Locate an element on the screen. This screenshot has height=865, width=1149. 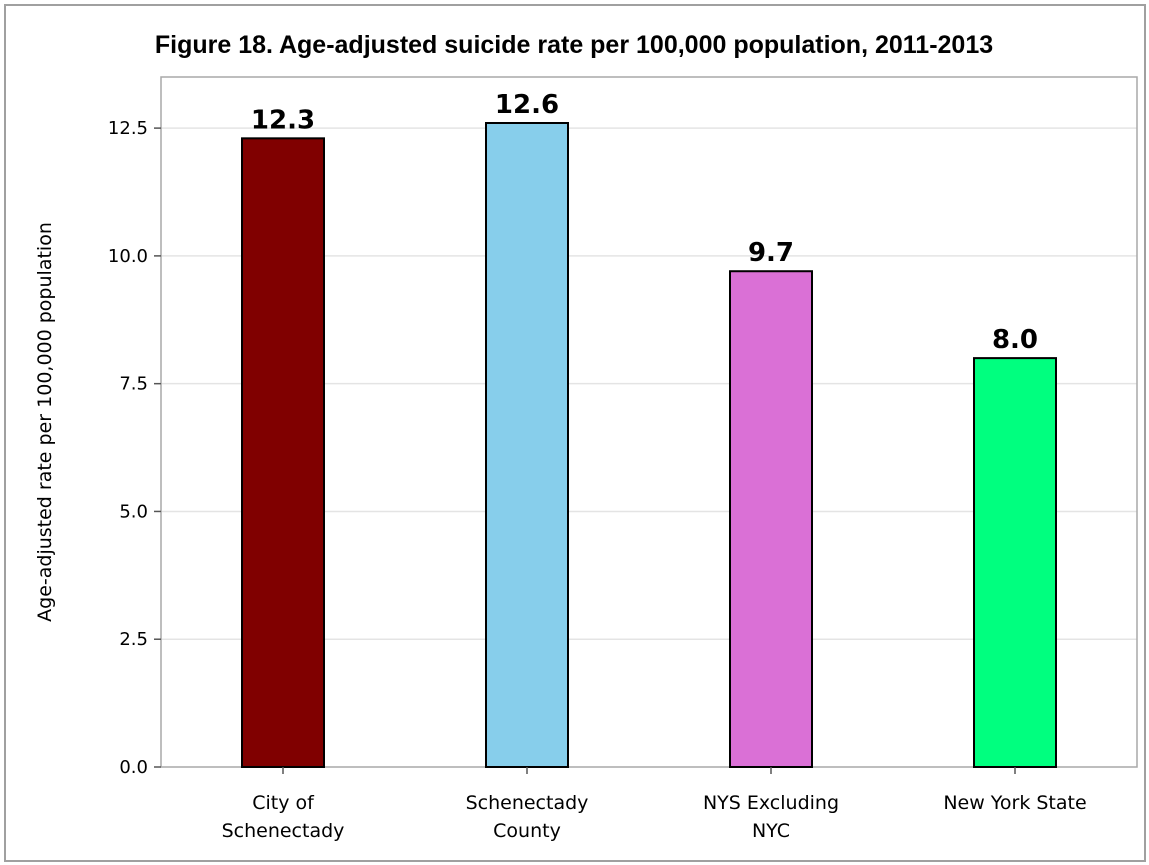
y-tick-label: 0.0 is located at coordinates (133, 767).